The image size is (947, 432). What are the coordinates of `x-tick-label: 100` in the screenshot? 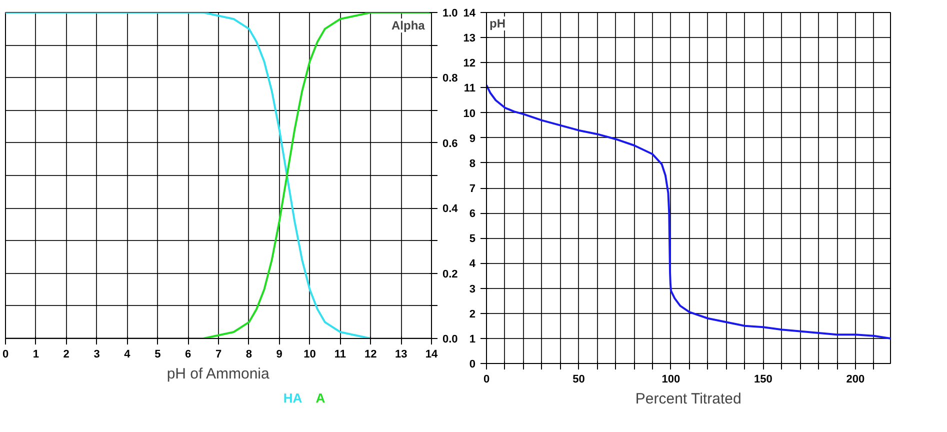 It's located at (671, 380).